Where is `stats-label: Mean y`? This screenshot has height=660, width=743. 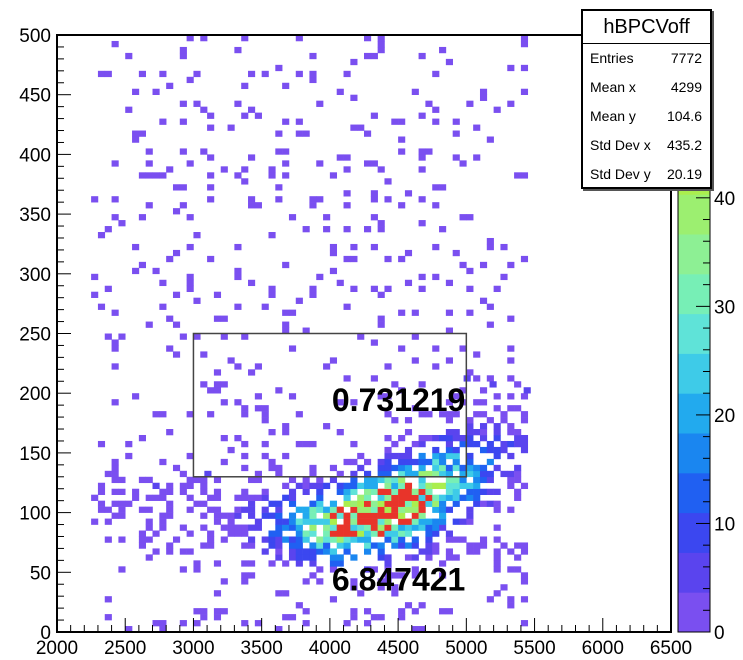 stats-label: Mean y is located at coordinates (613, 116).